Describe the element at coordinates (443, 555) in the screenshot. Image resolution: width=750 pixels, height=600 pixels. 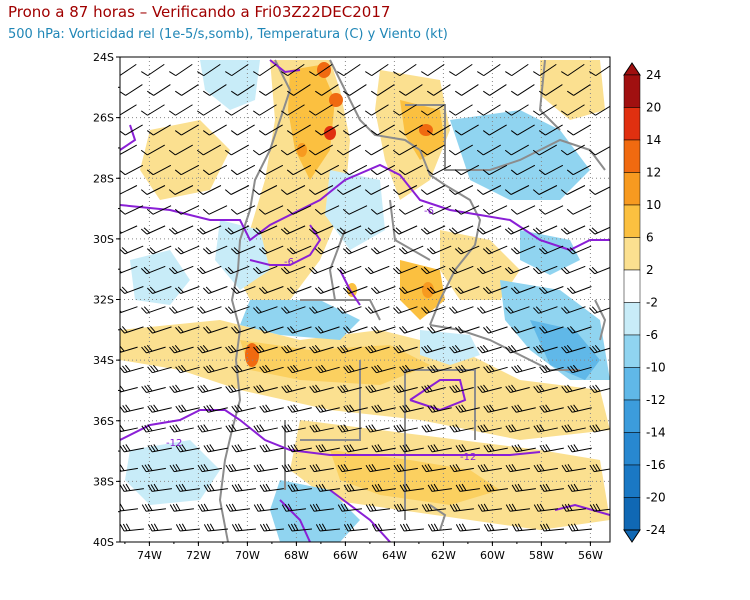
I see `lon-tick-label: 62W` at that location.